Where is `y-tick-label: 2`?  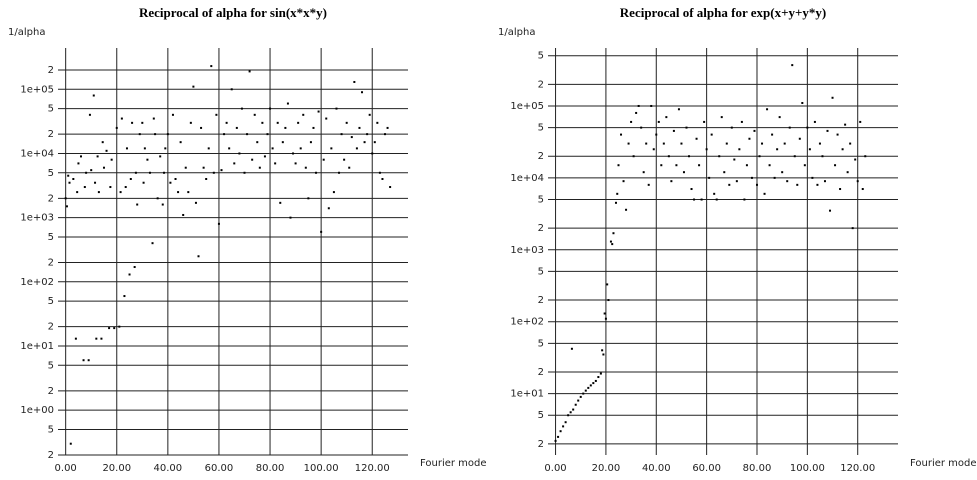 y-tick-label: 2 is located at coordinates (51, 198).